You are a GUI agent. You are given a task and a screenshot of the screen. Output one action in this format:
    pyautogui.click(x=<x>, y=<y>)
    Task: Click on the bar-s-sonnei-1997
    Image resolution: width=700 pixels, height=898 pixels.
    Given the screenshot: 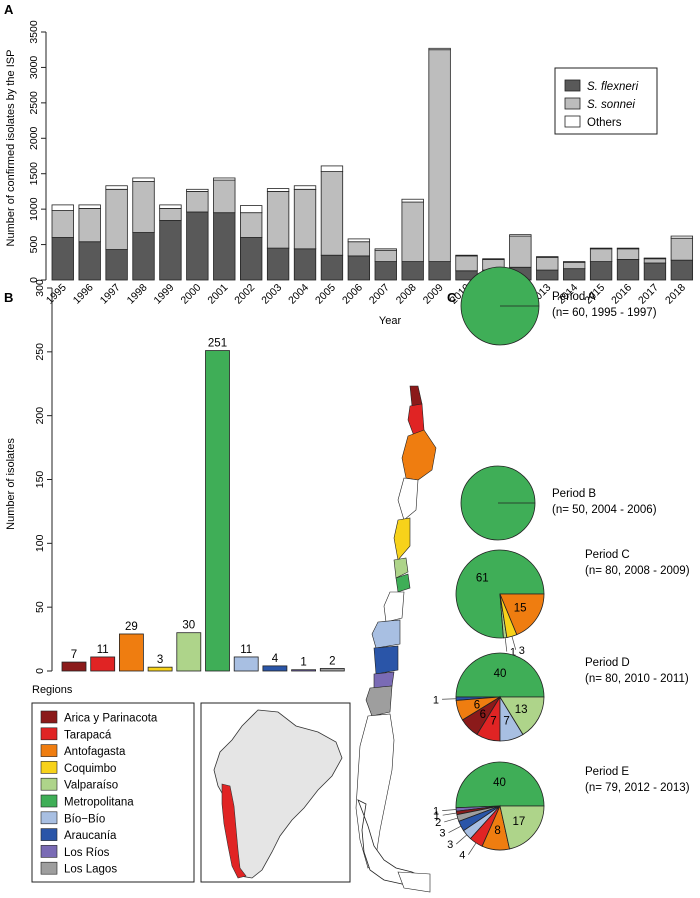 What is the action you would take?
    pyautogui.click(x=116, y=219)
    